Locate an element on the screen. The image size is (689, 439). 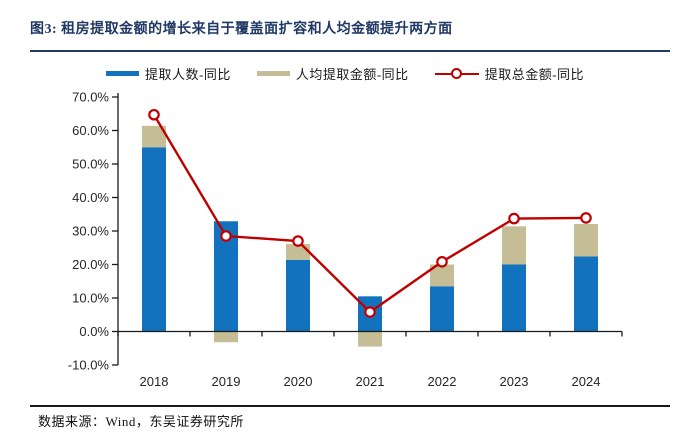
title-rule is located at coordinates (350, 51).